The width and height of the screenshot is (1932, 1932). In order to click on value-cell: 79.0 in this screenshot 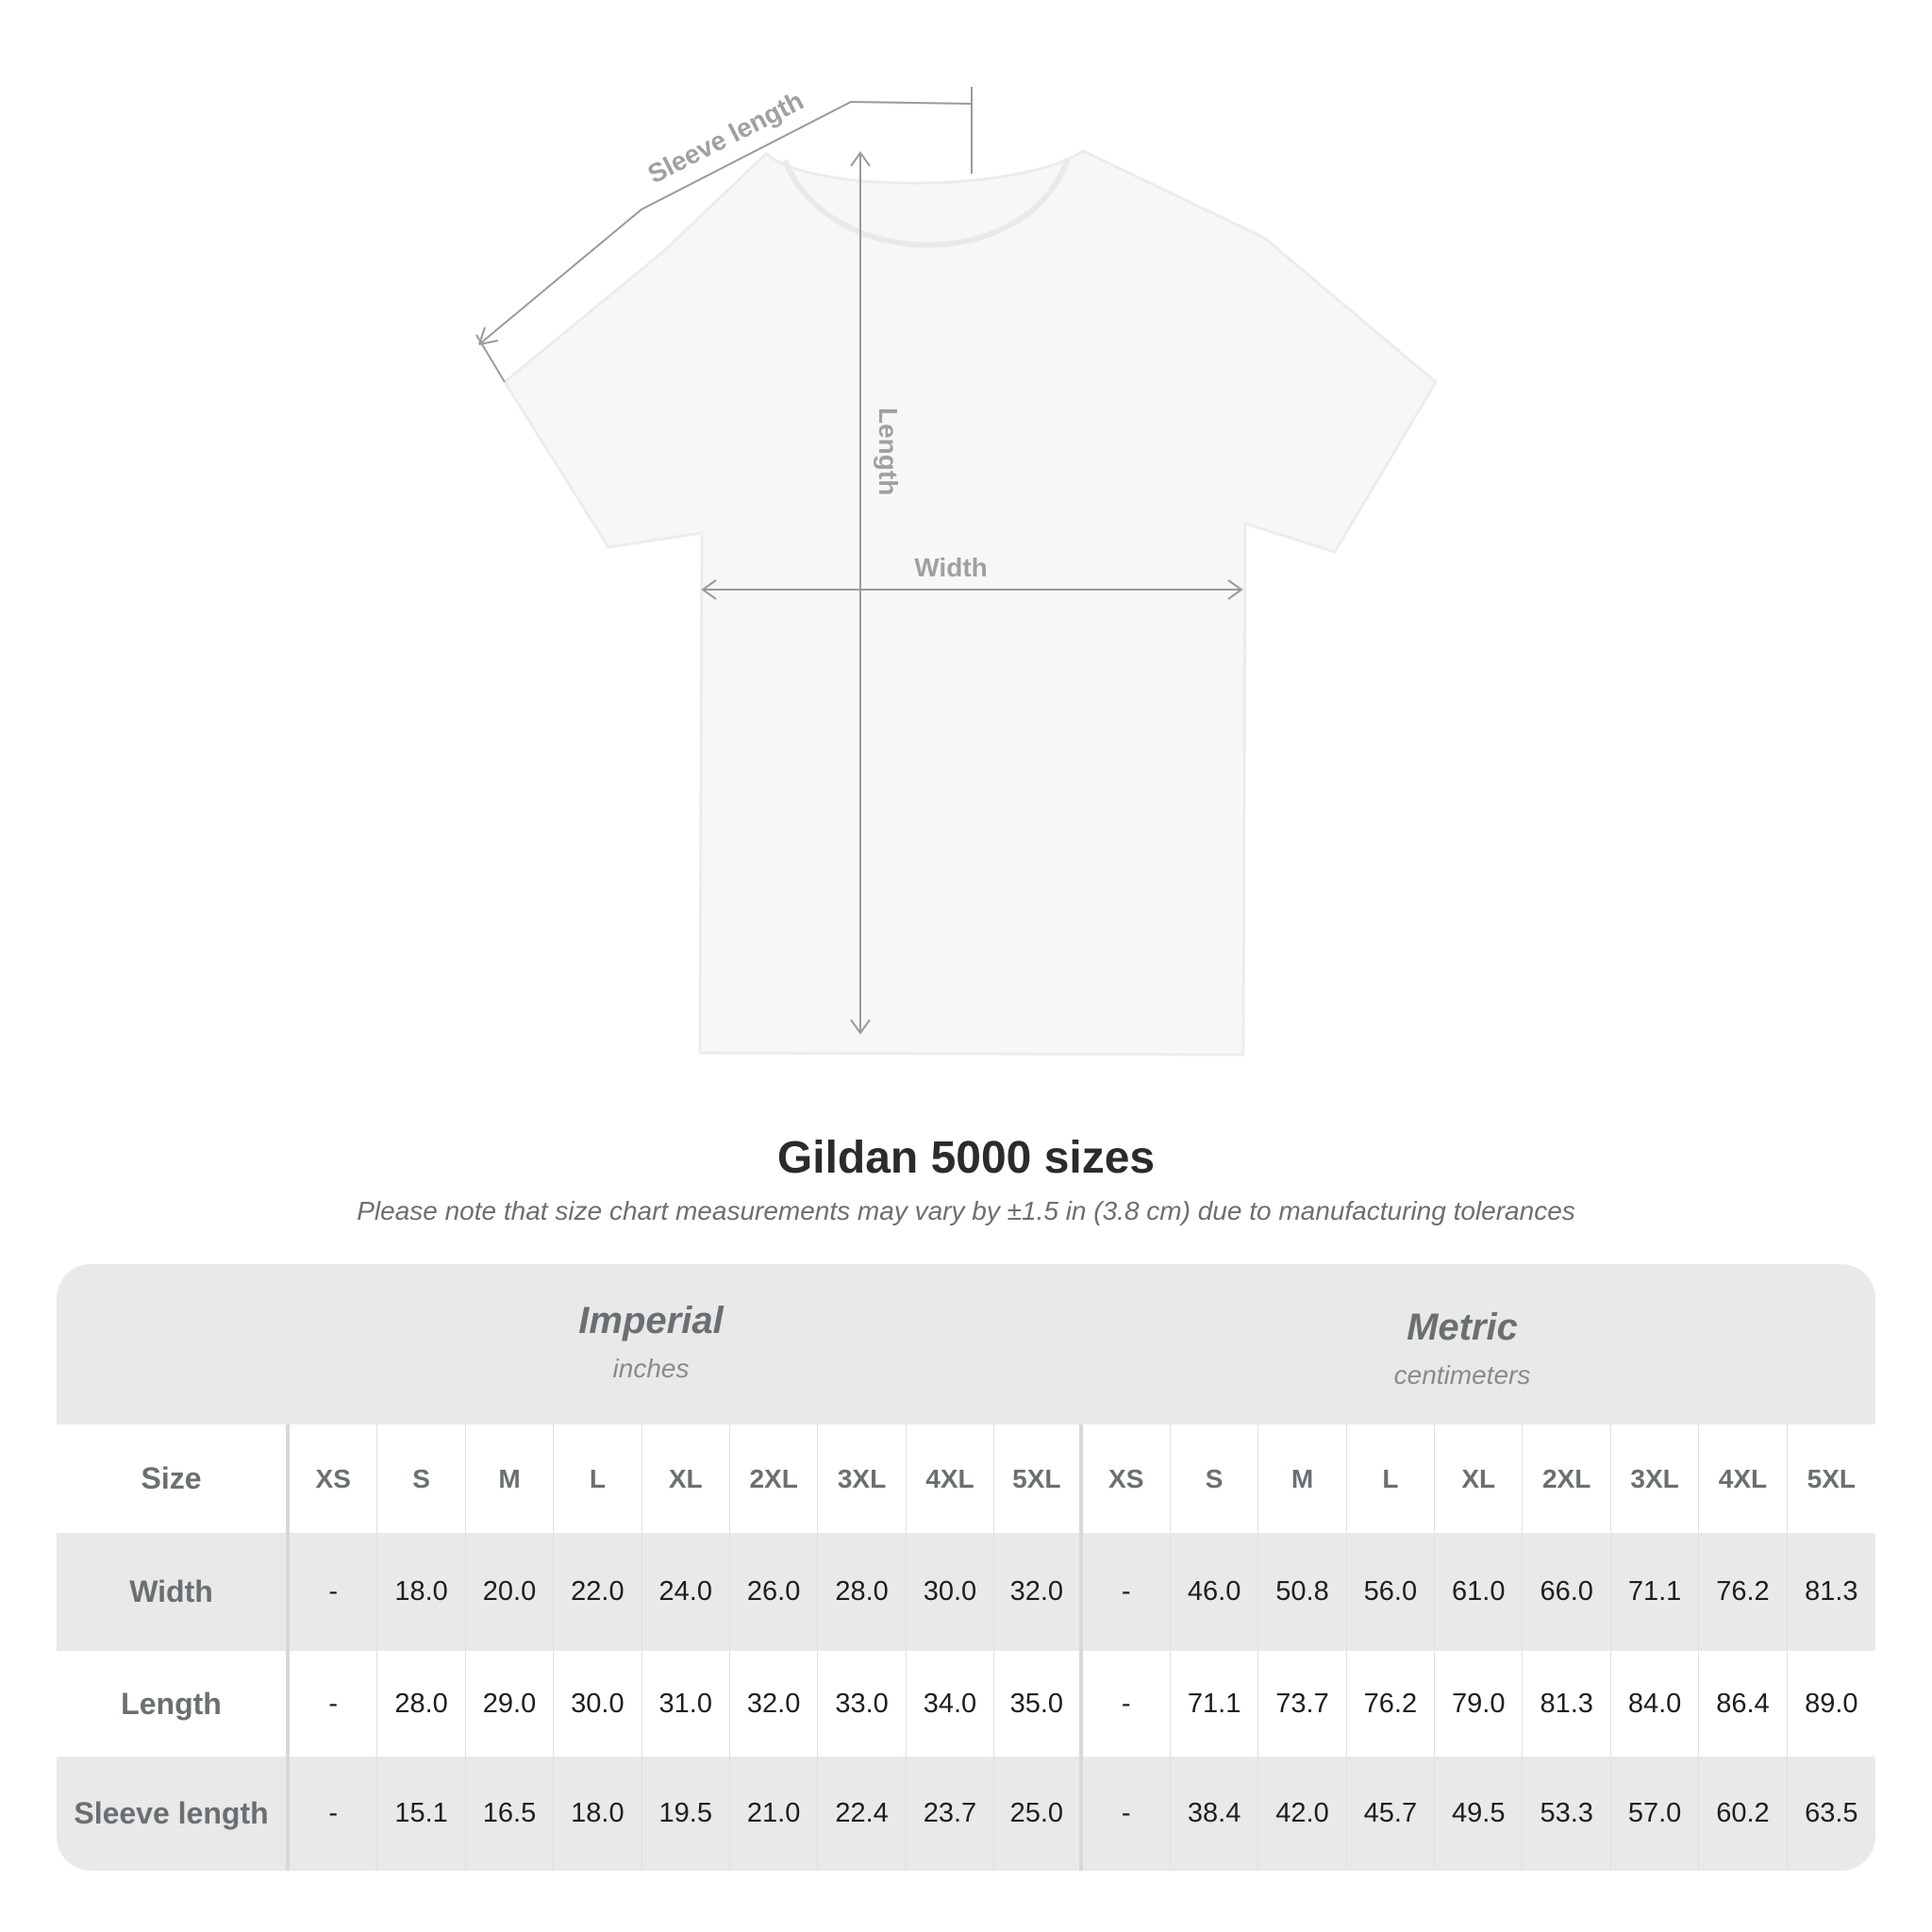, I will do `click(1479, 1704)`.